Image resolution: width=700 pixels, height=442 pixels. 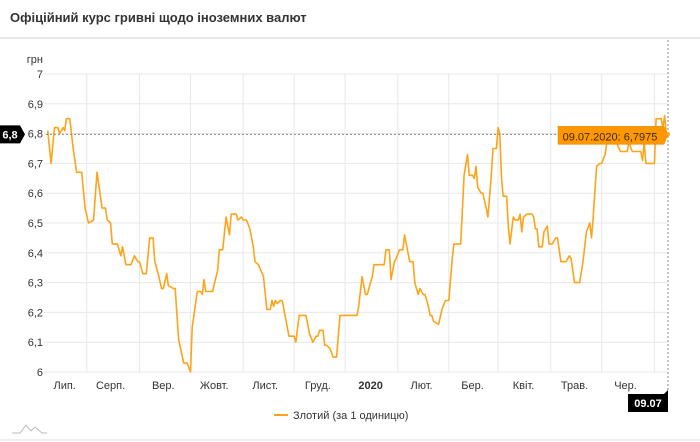 I want to click on legend-label: Злотий (за 1 одиницю), so click(x=350, y=416).